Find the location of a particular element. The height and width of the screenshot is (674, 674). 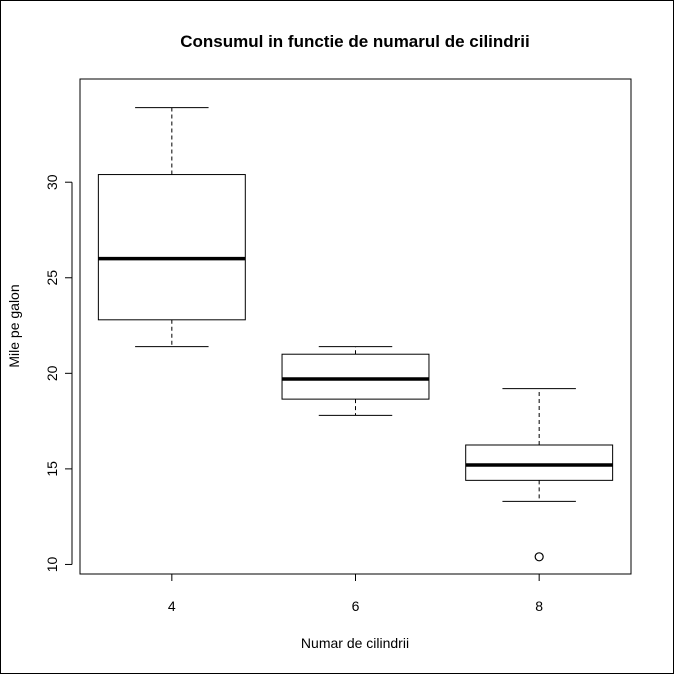

y-tick-label: 10 is located at coordinates (52, 564).